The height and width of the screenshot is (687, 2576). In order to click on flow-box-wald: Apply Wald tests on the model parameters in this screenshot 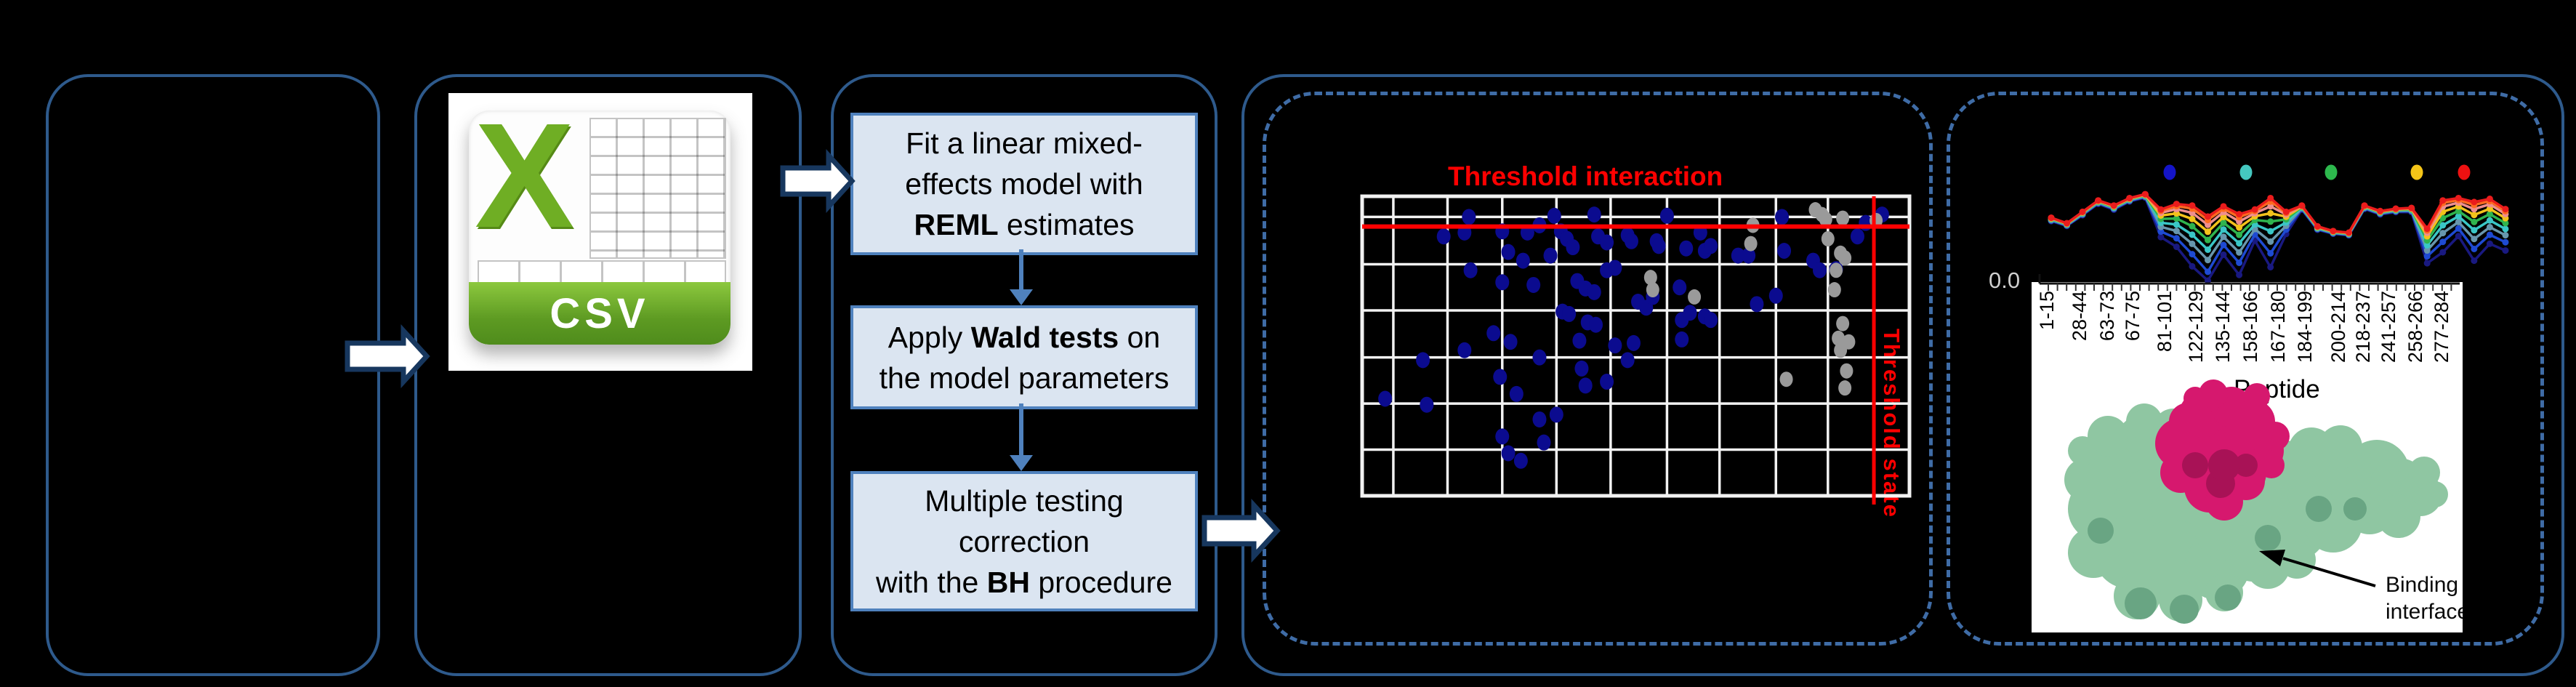, I will do `click(1024, 357)`.